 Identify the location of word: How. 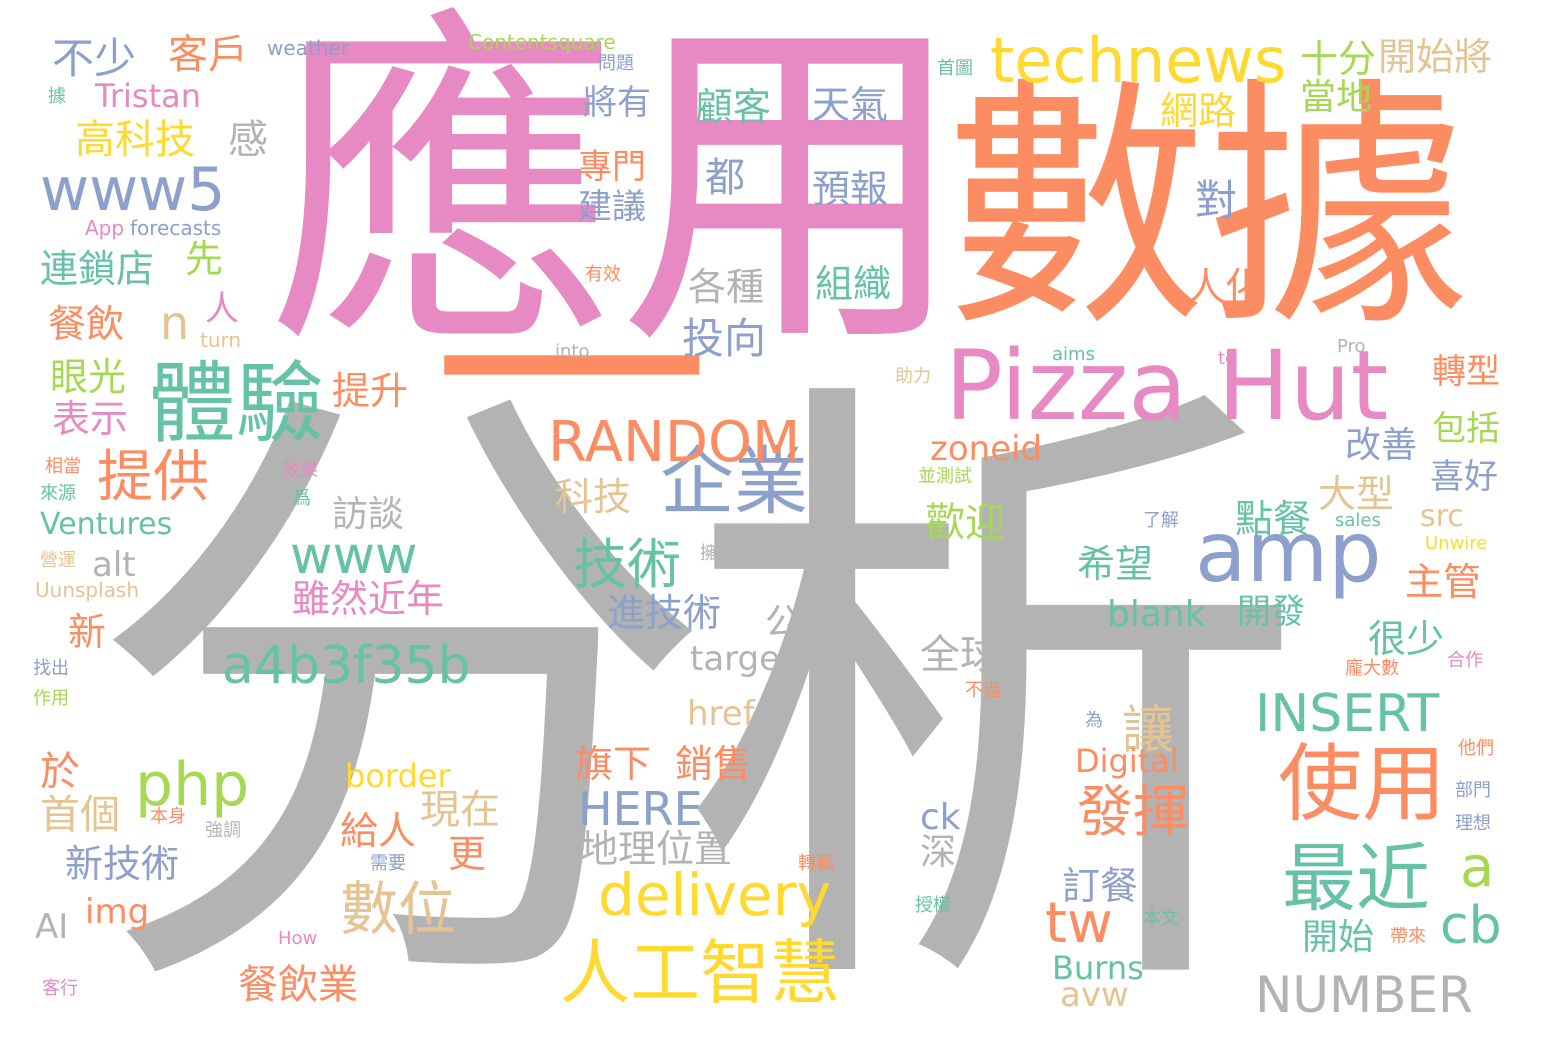
(298, 938).